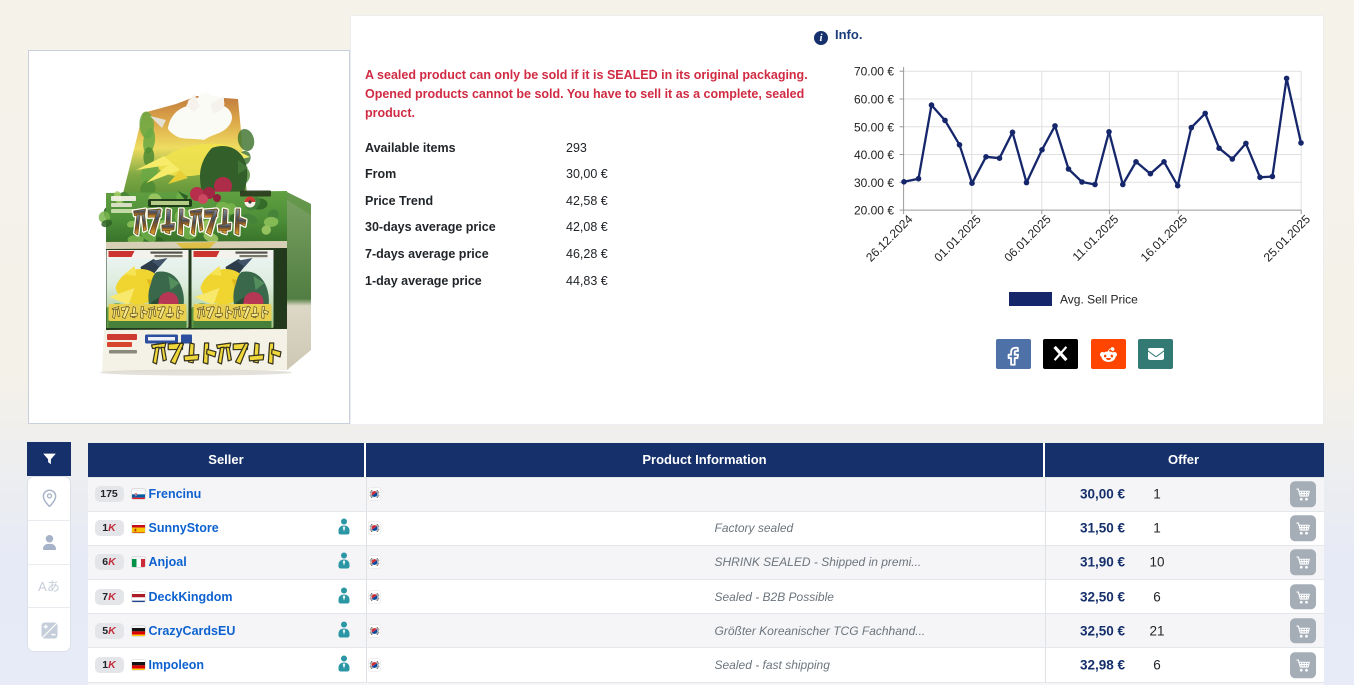  I want to click on svg-text: 16.01.2025, so click(1164, 238).